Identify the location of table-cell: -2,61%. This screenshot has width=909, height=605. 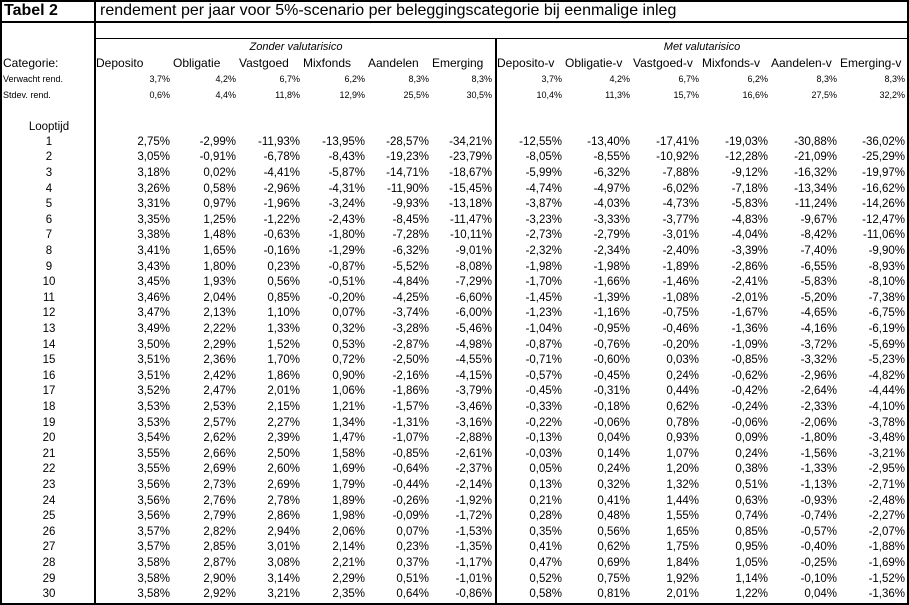
(473, 453).